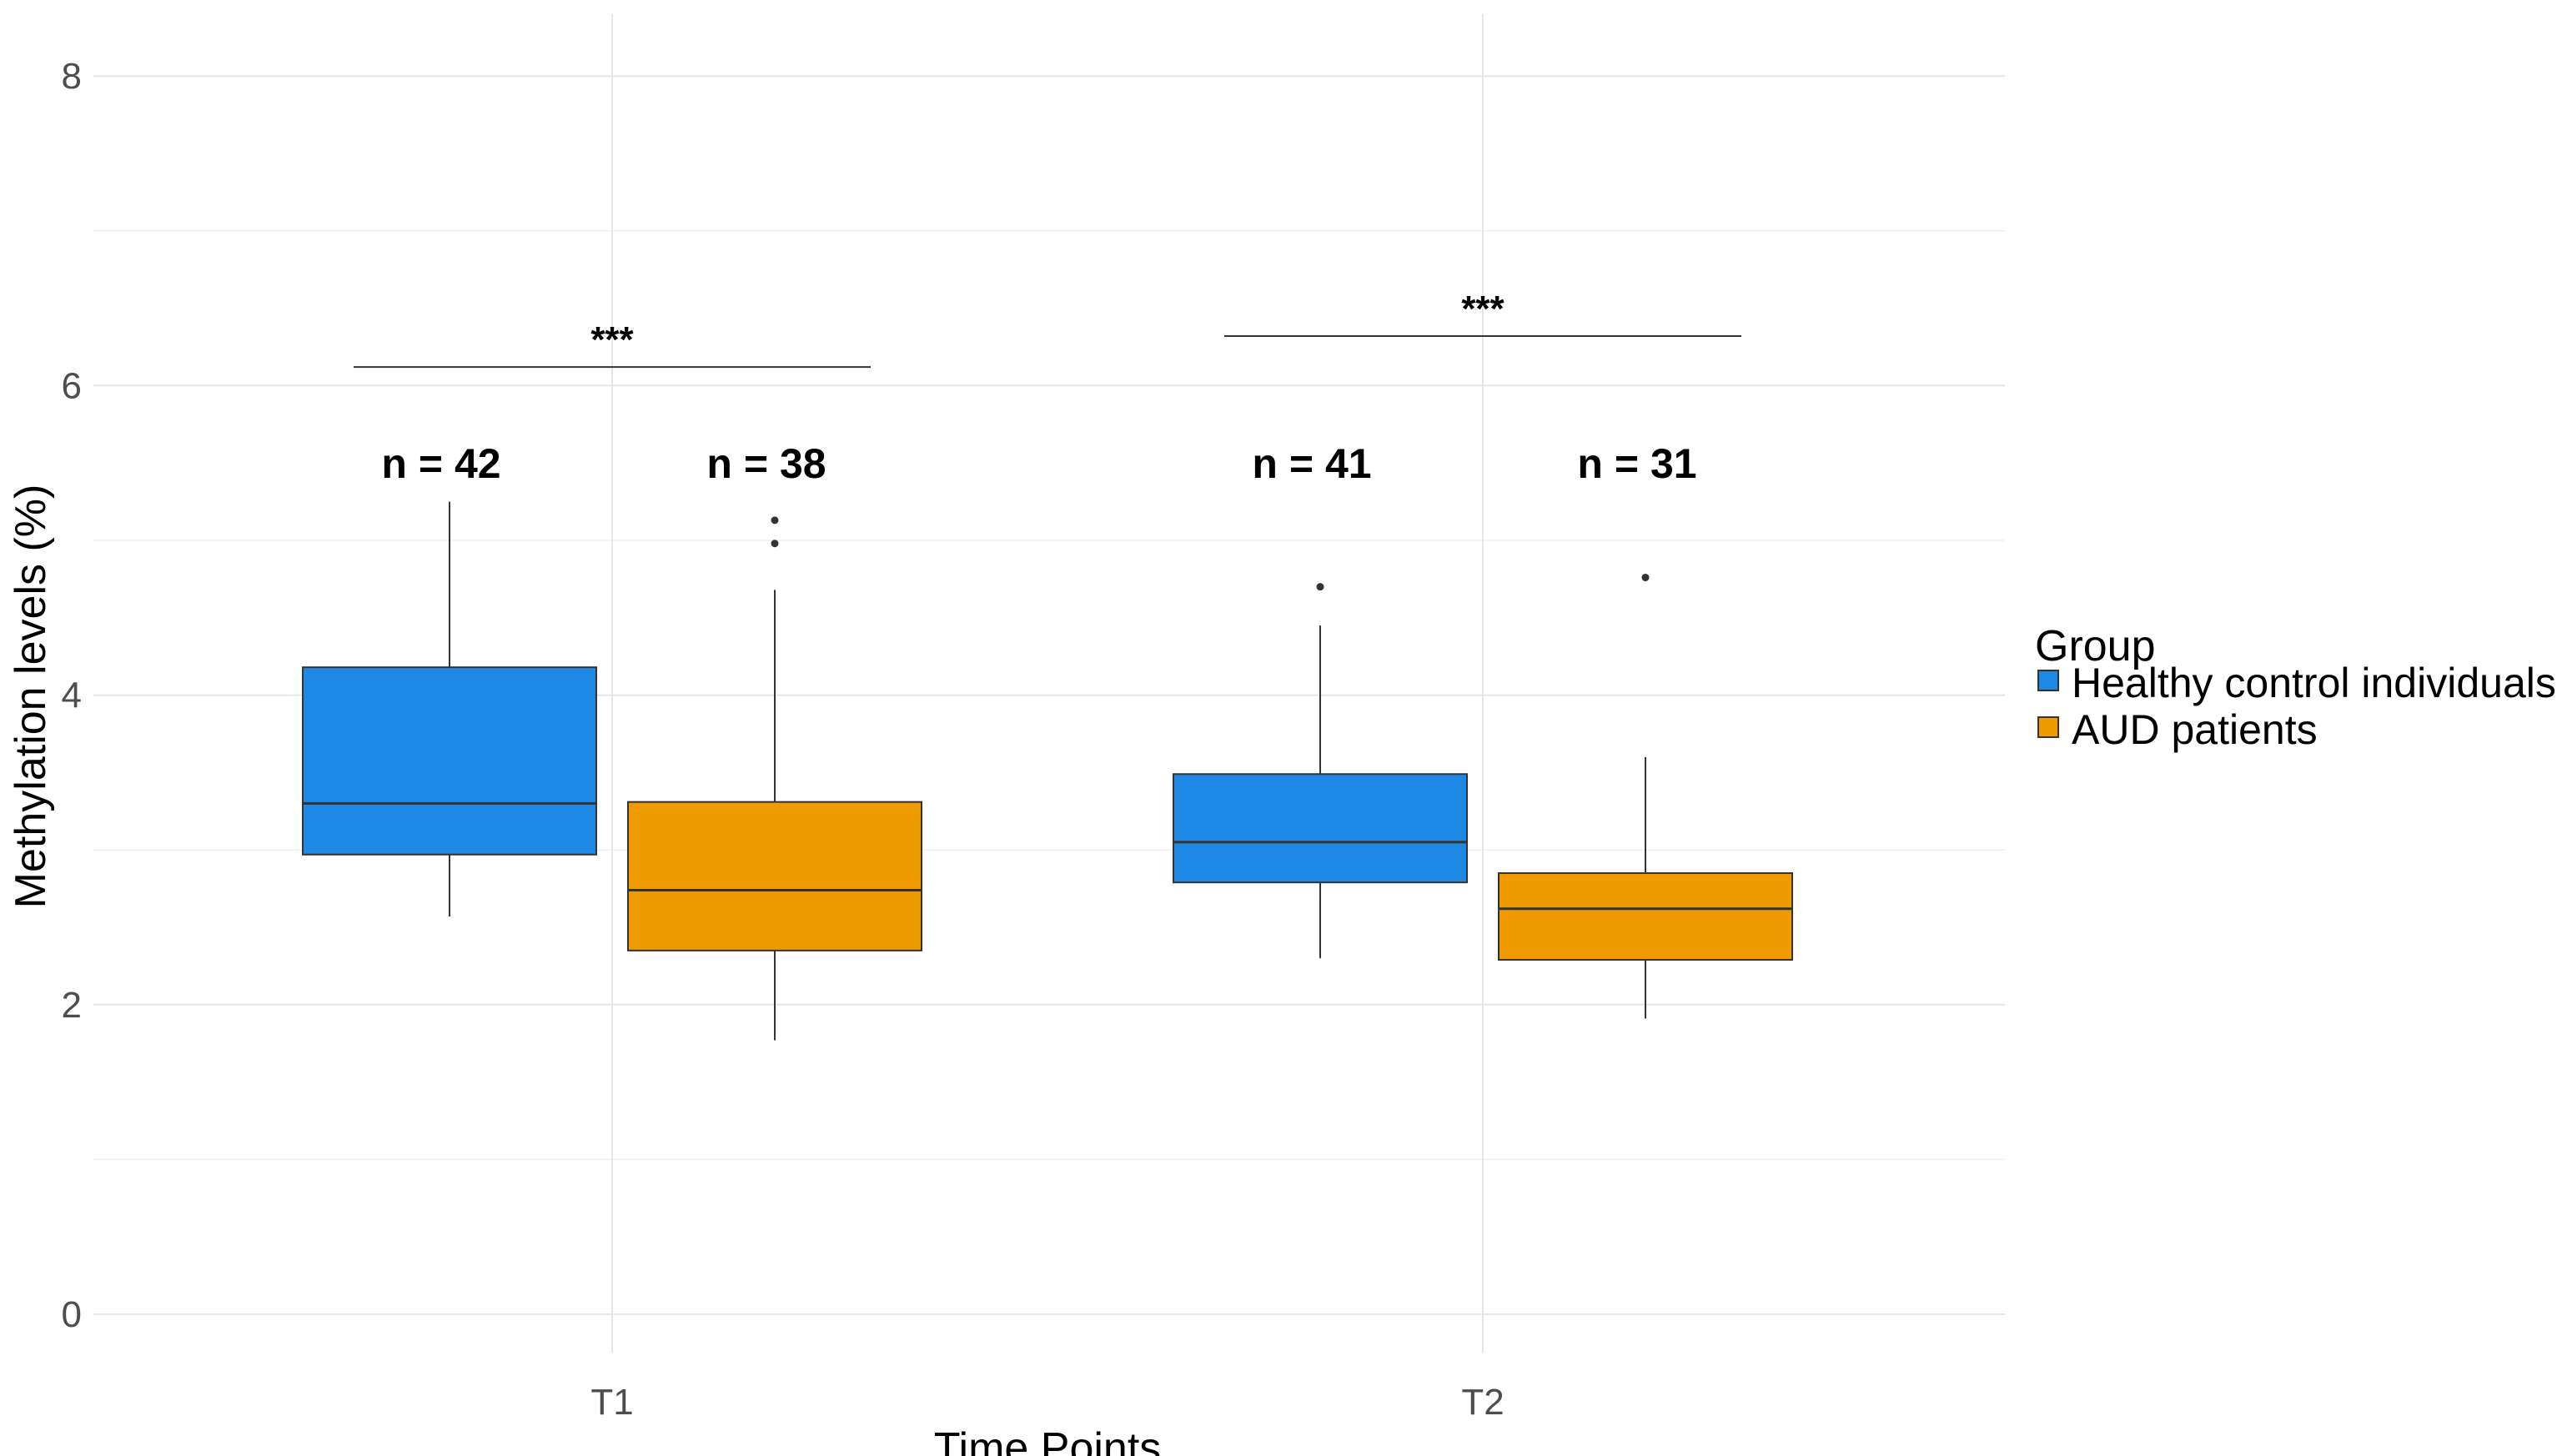 This screenshot has width=2562, height=1456. I want to click on box-healthy-control-individuals-t2, so click(1320, 771).